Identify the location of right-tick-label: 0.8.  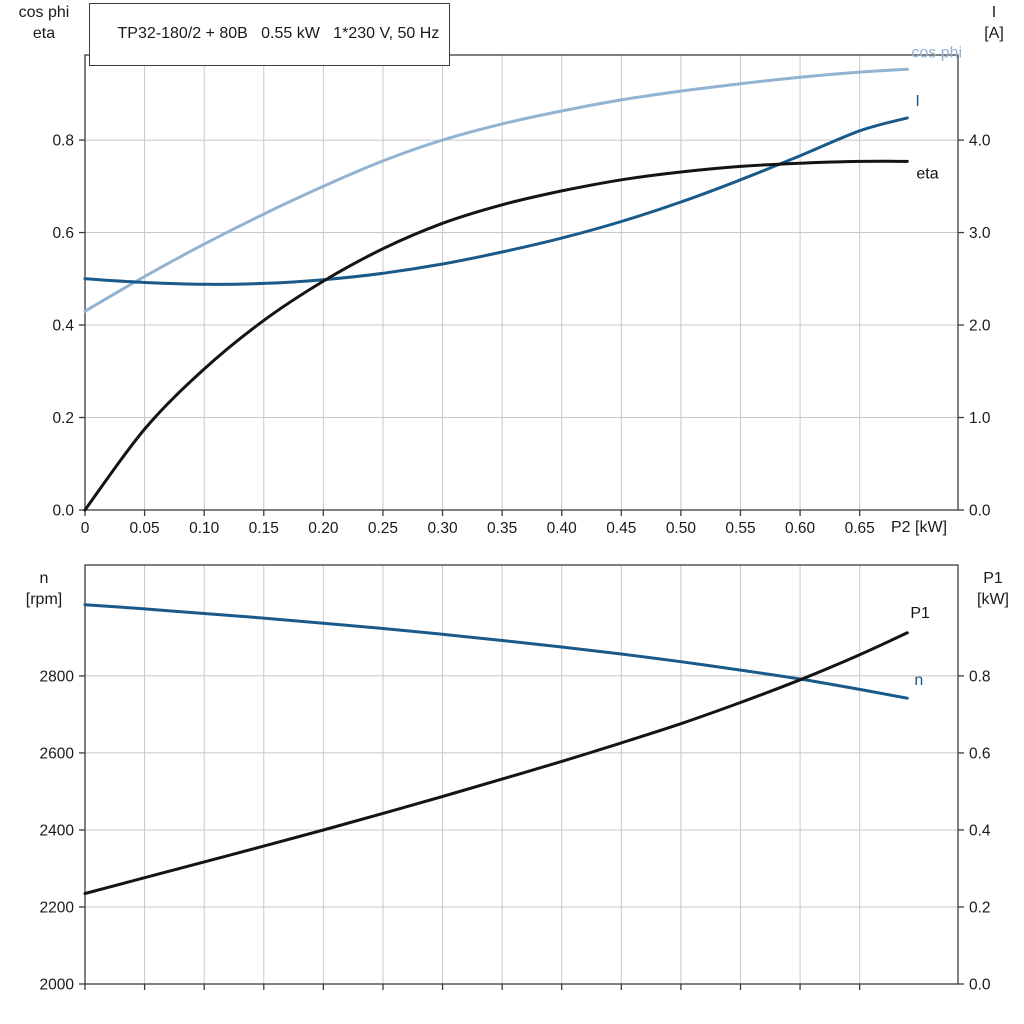
(980, 676).